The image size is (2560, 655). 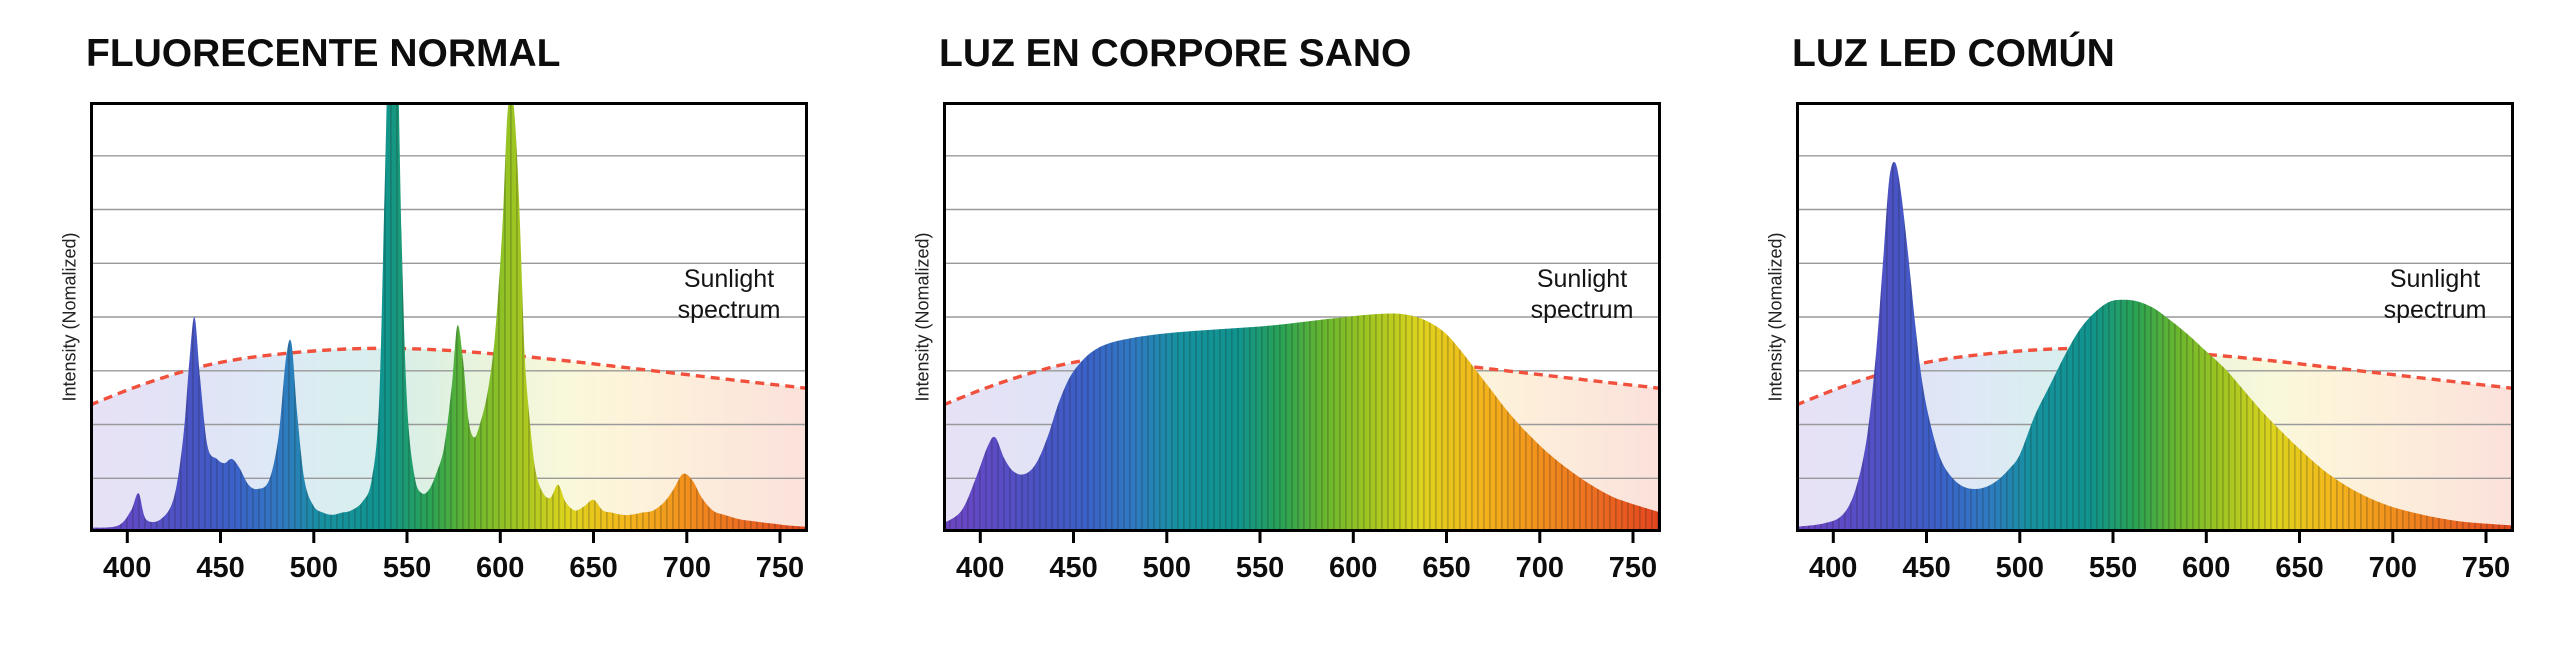 What do you see at coordinates (1953, 53) in the screenshot?
I see `chart-title: LUZ LED COMÚN` at bounding box center [1953, 53].